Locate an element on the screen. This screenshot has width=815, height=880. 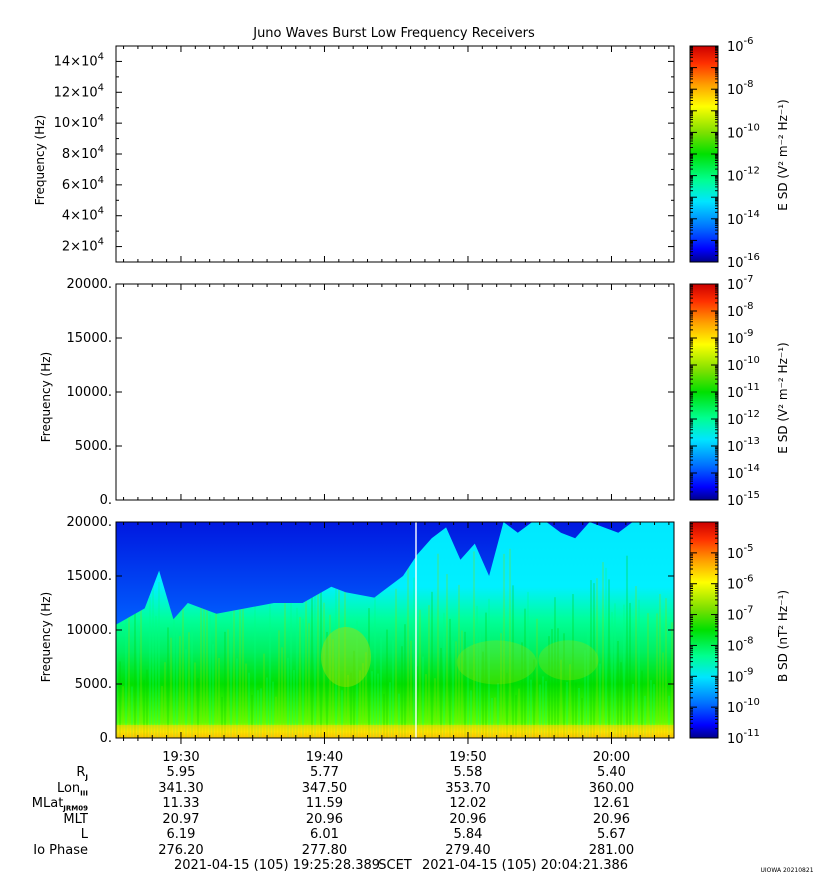
ephemeris-label-text: L is located at coordinates (84, 834).